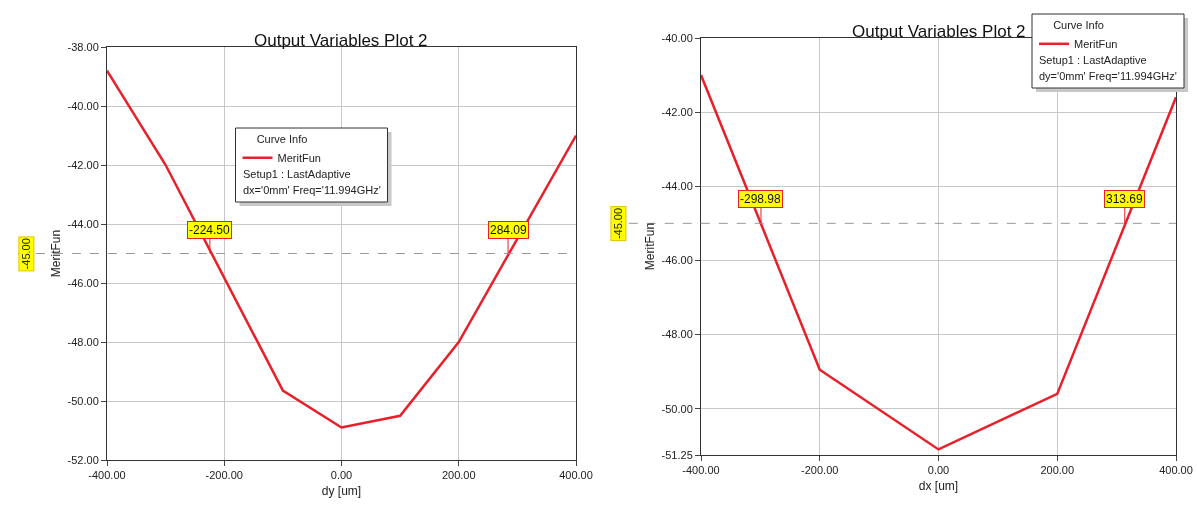  Describe the element at coordinates (312, 190) in the screenshot. I see `annotation: dx='0mm' Freq='11.994GHz'` at that location.